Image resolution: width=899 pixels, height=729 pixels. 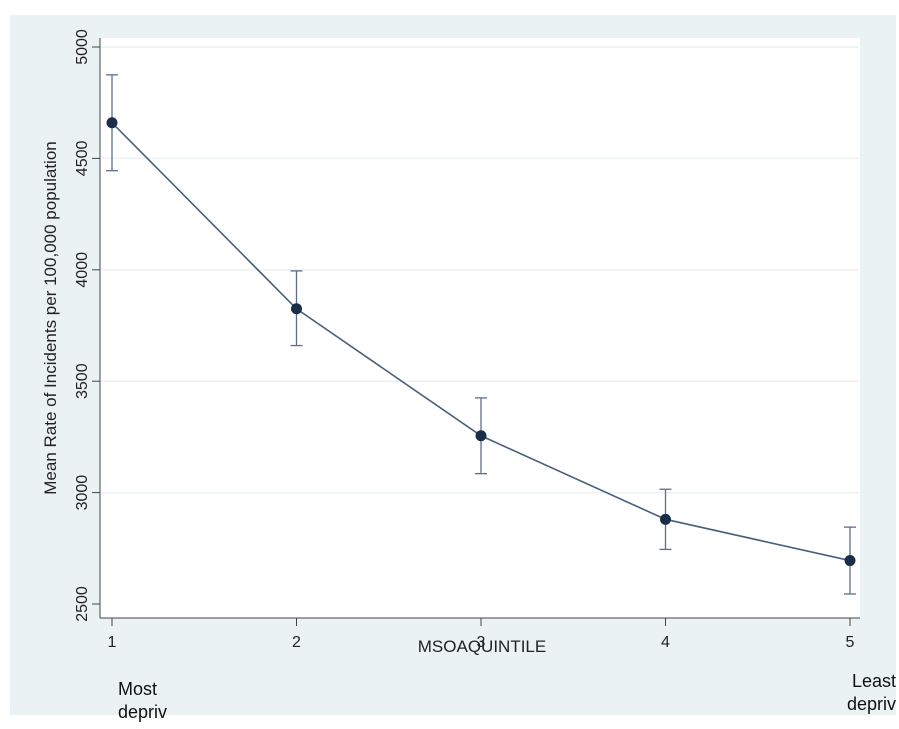 I want to click on y-tick-label: 2500, so click(x=82, y=604).